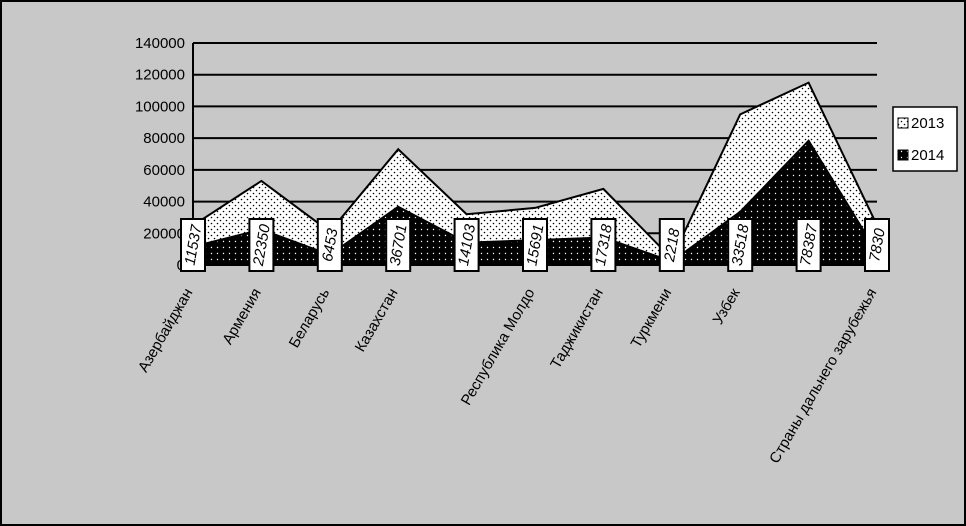 The image size is (966, 526). Describe the element at coordinates (927, 155) in the screenshot. I see `legend-label: 2014` at that location.